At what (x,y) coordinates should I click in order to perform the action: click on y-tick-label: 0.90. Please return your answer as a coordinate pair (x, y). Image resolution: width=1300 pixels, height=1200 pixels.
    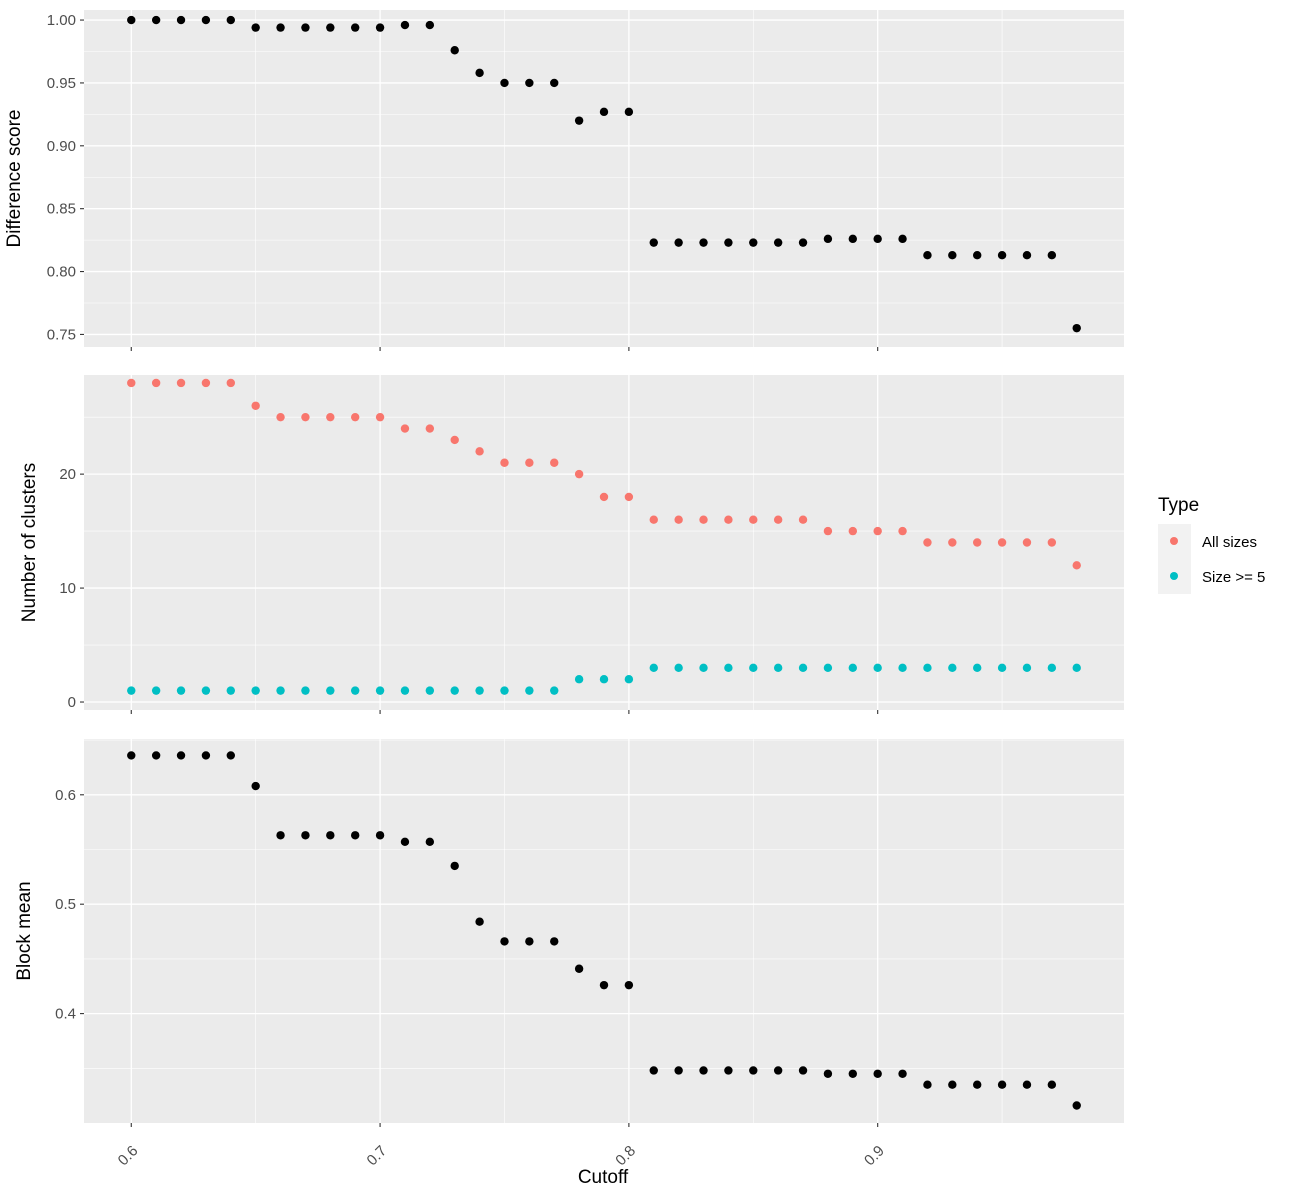
    Looking at the image, I should click on (61, 146).